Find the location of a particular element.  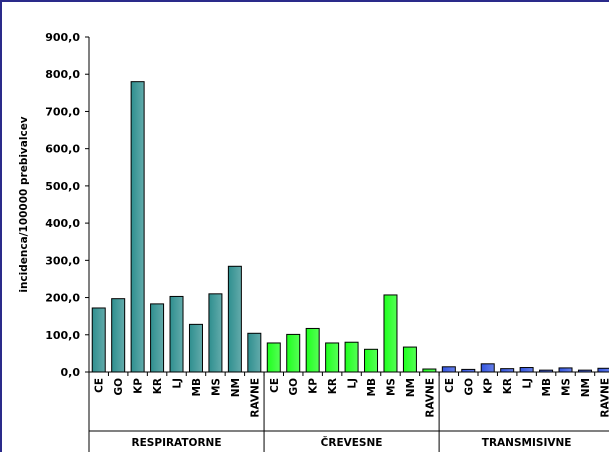

group-label: TRANSMISIVNE is located at coordinates (527, 443).